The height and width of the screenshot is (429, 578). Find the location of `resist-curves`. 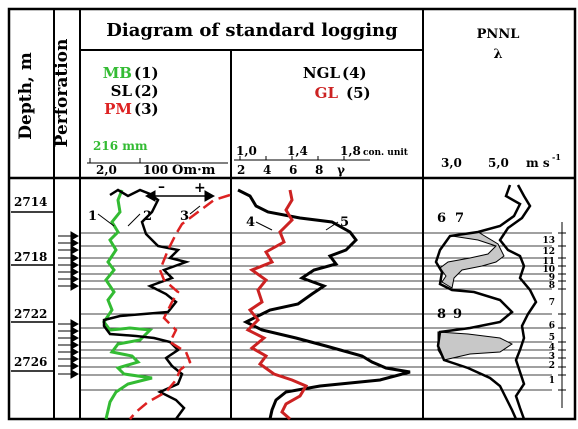

resist-curves is located at coordinates (166, 304).